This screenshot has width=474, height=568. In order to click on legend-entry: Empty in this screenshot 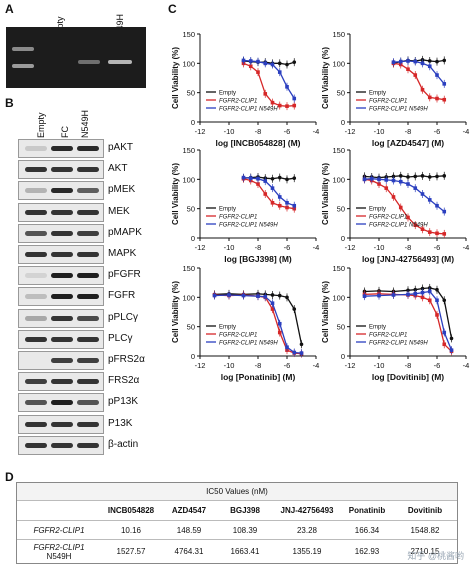, I will do `click(377, 210)`.